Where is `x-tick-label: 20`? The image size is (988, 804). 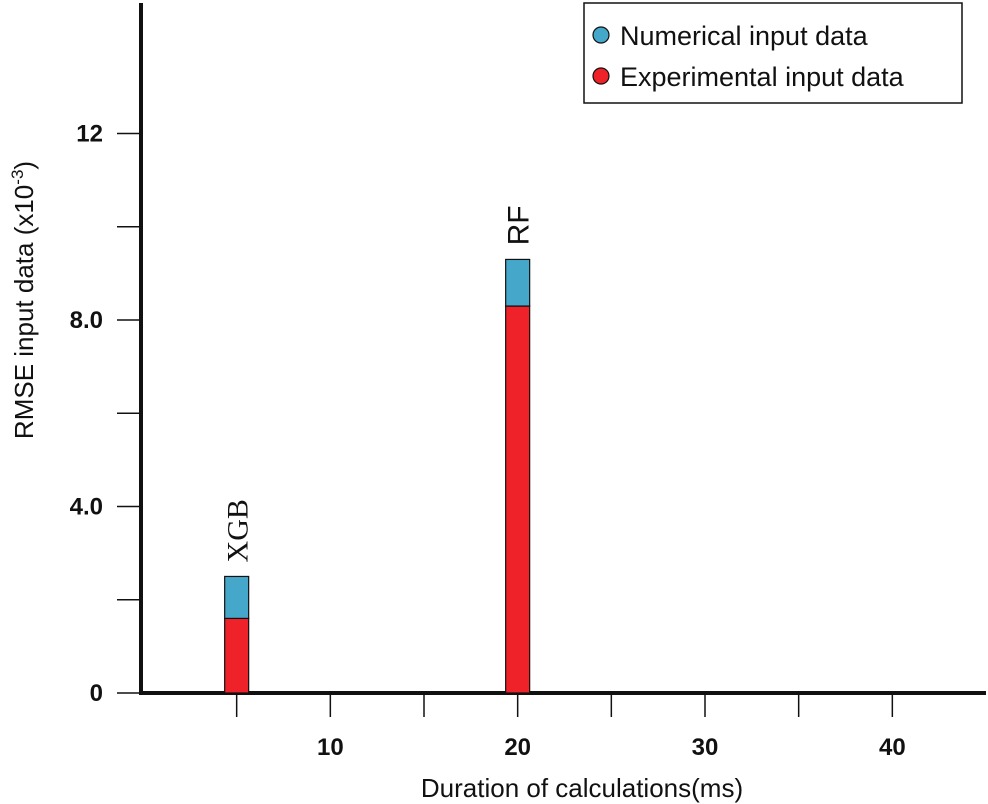 x-tick-label: 20 is located at coordinates (517, 747).